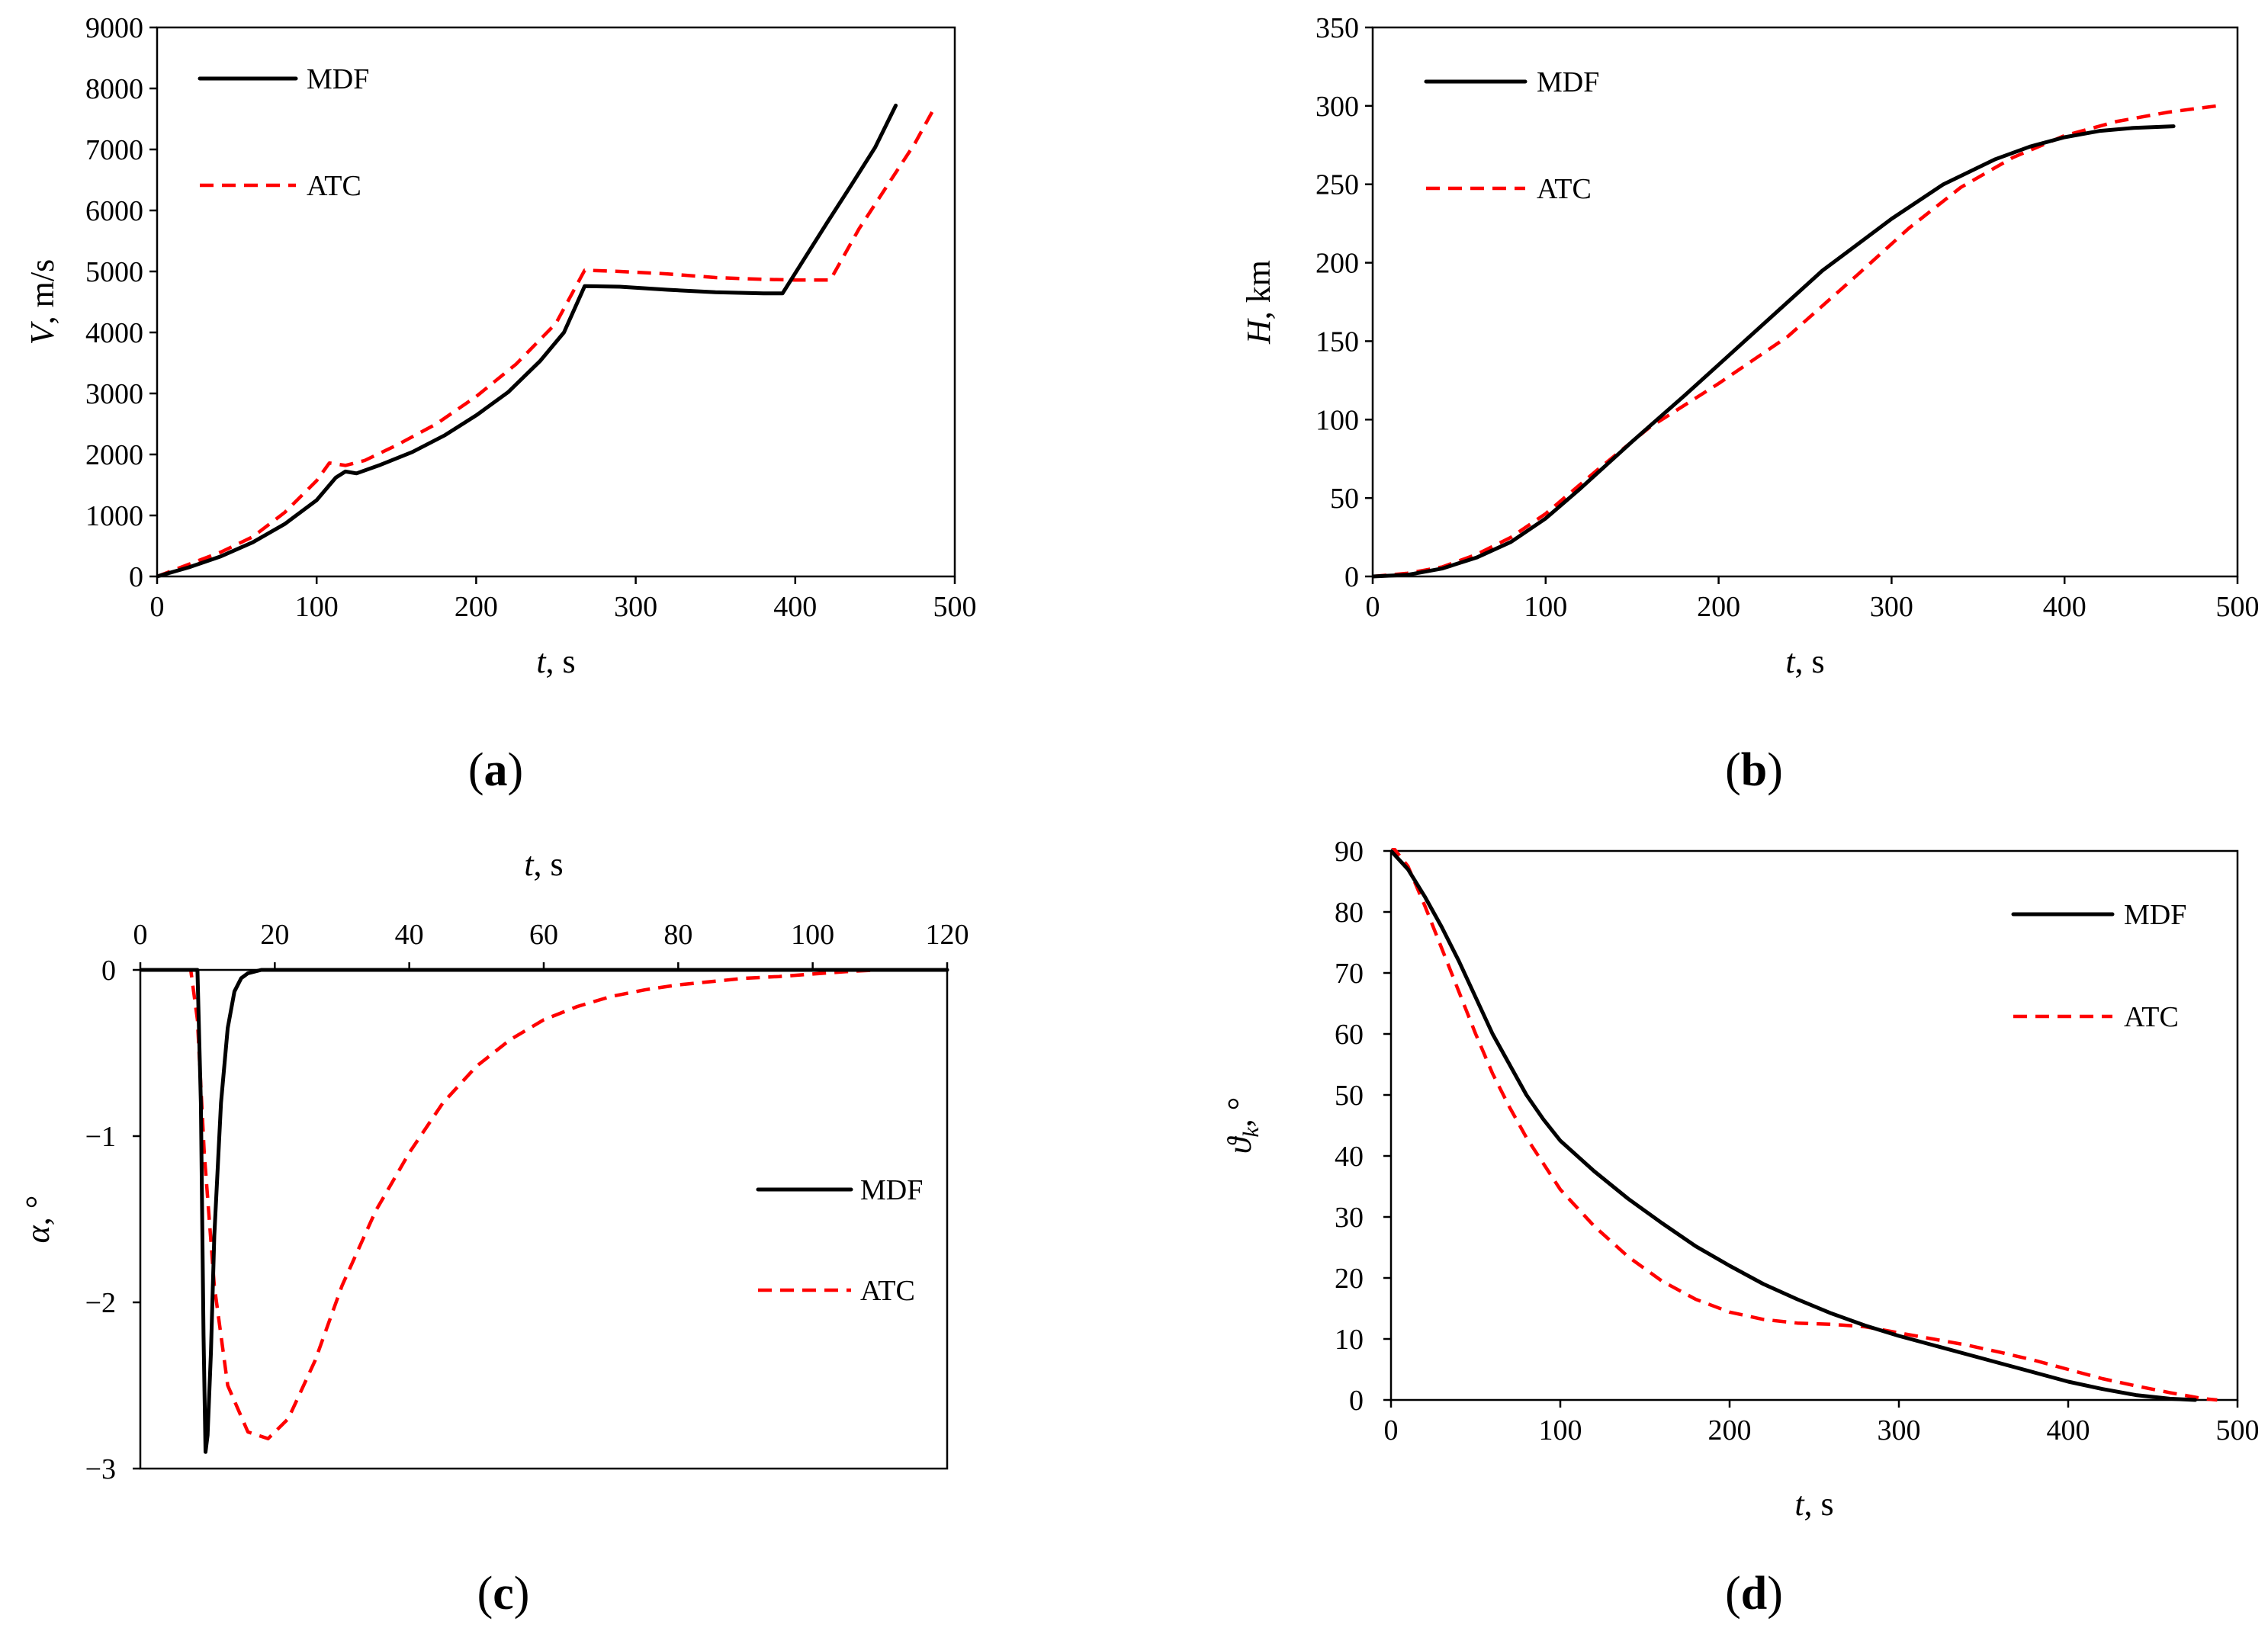 This screenshot has height=1647, width=2268. I want to click on y-tick-label: 70, so click(1349, 974).